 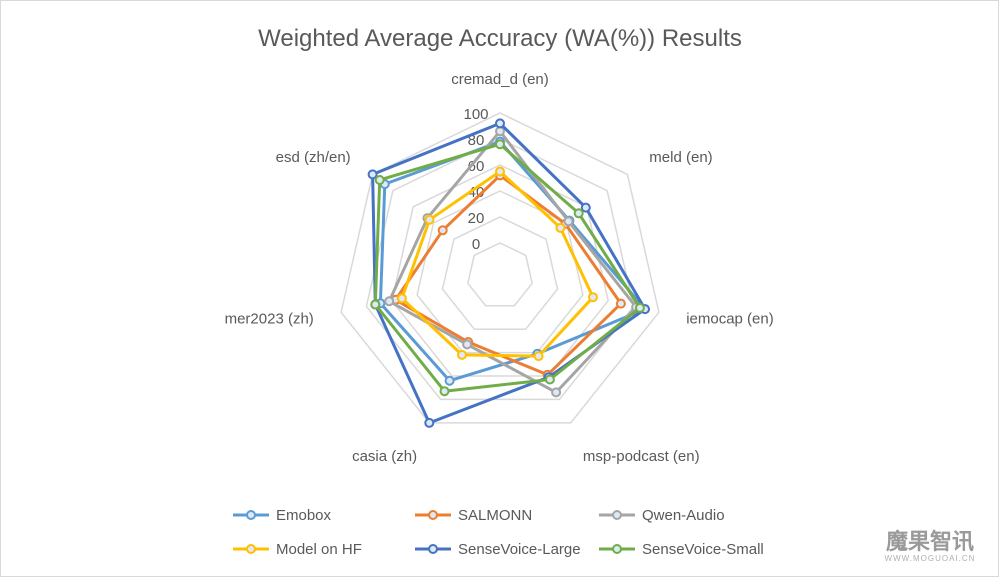 I want to click on series-qwen-audio, so click(x=513, y=262).